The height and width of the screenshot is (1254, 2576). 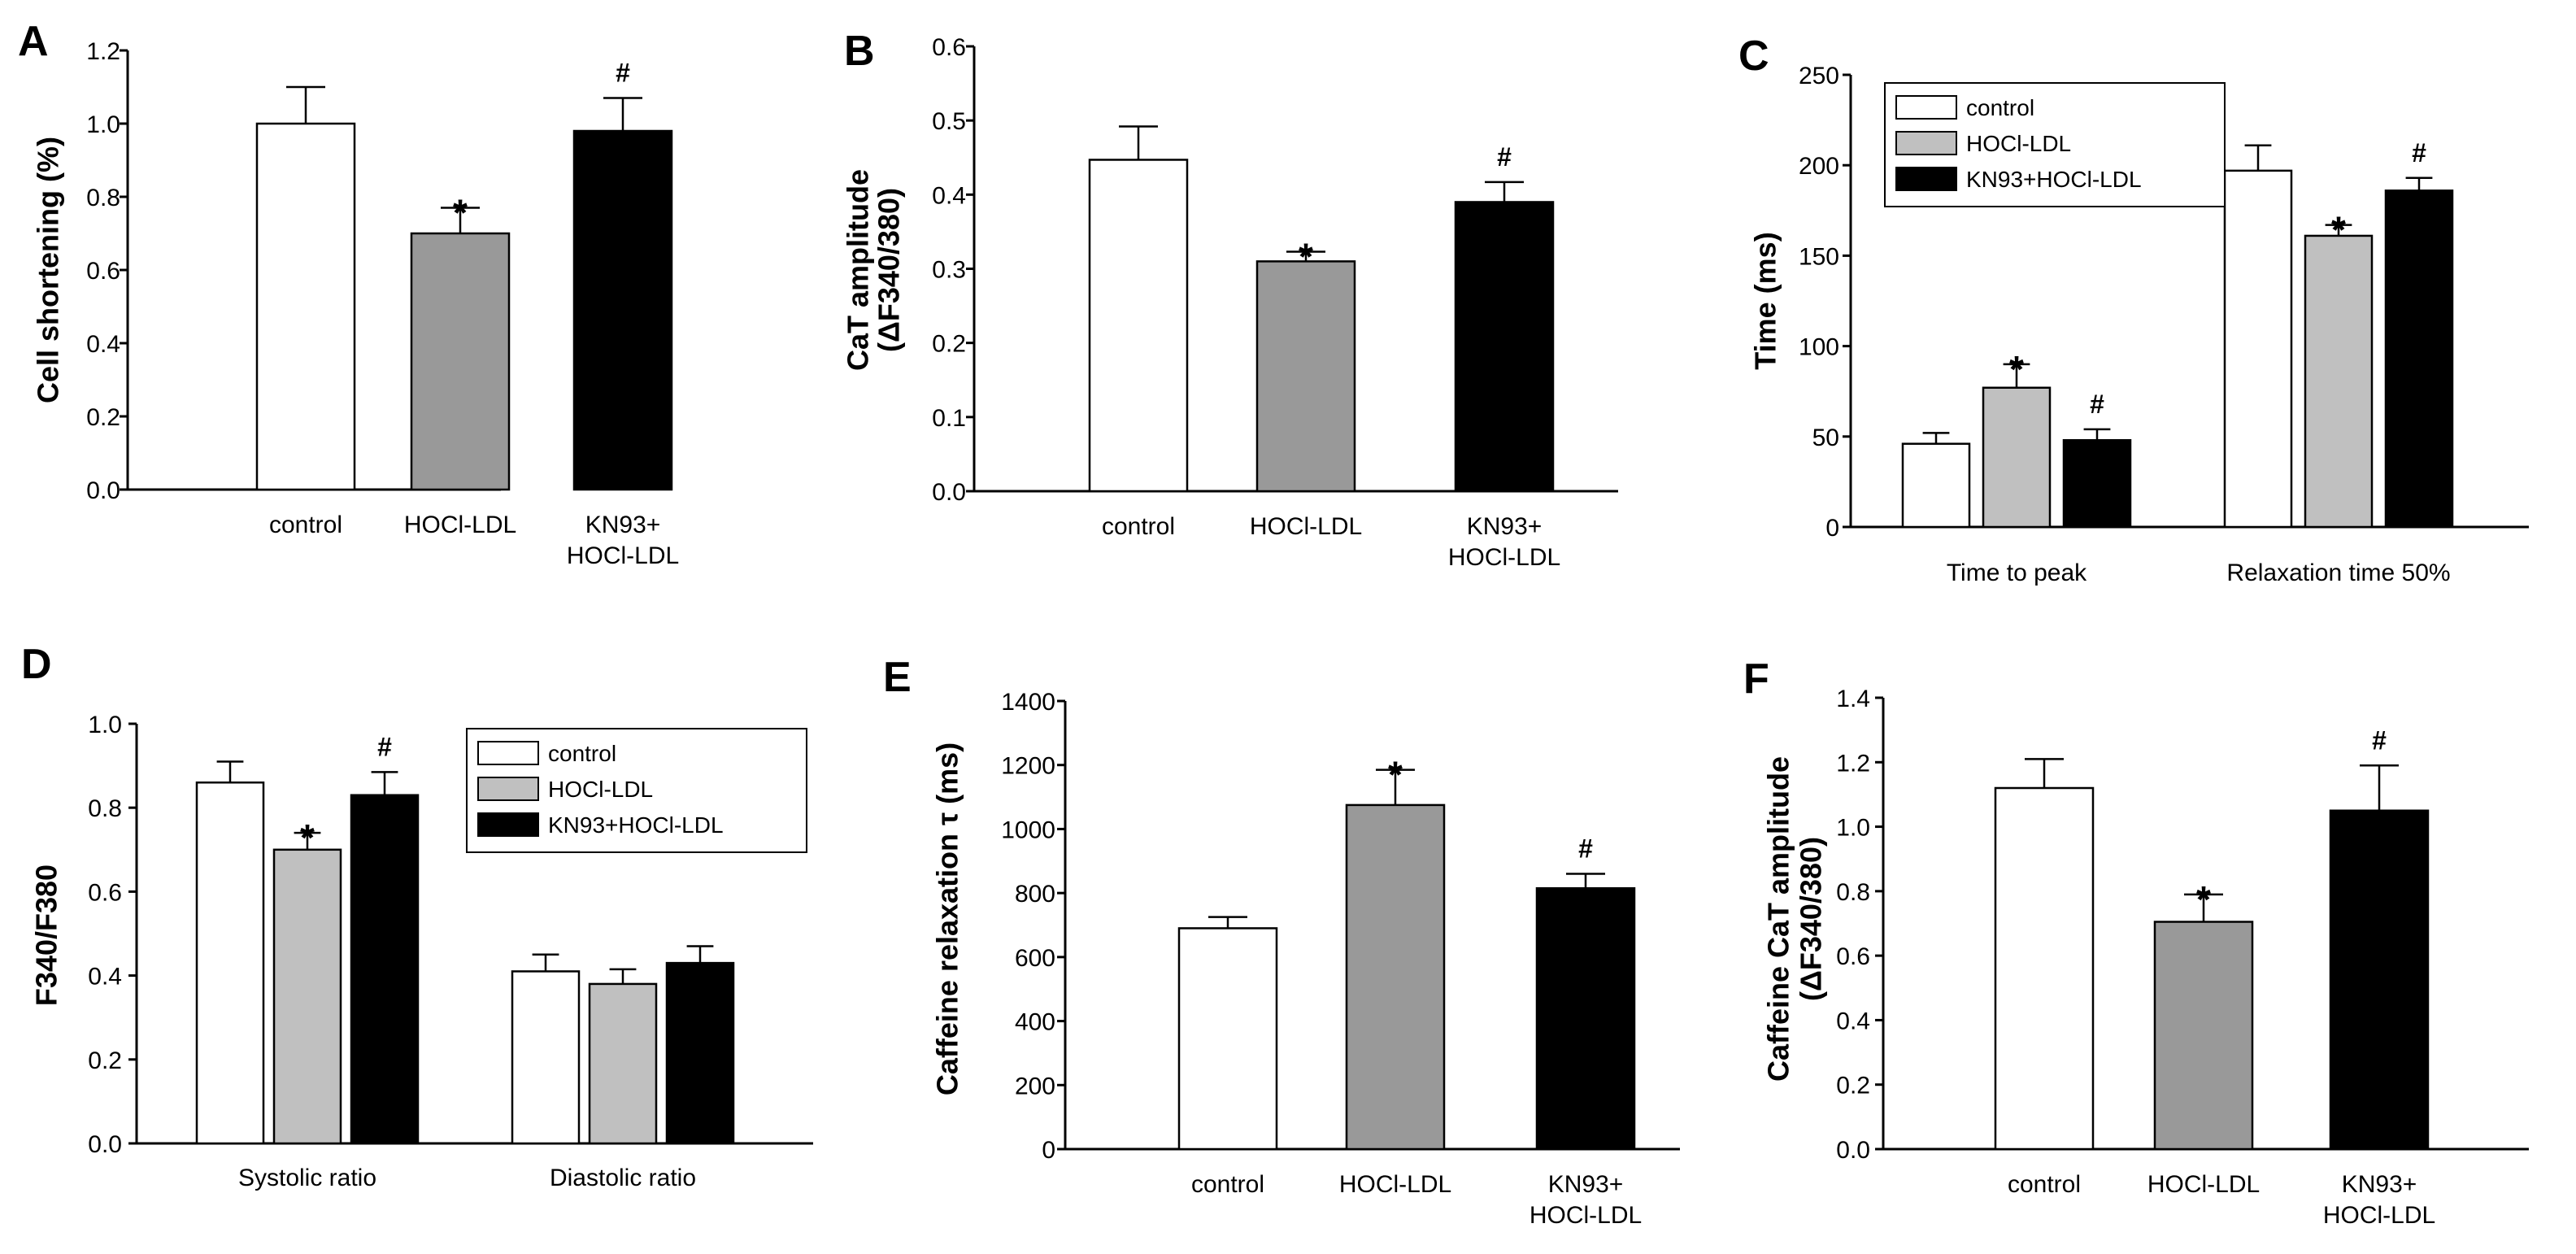 I want to click on y-axis-label: Caffeine relaxation τ (ms), so click(x=948, y=919).